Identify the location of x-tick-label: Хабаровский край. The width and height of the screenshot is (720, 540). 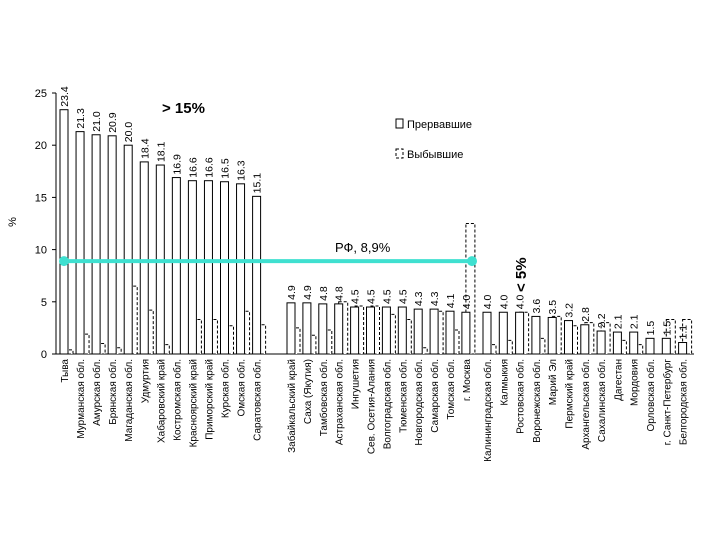
(161, 401).